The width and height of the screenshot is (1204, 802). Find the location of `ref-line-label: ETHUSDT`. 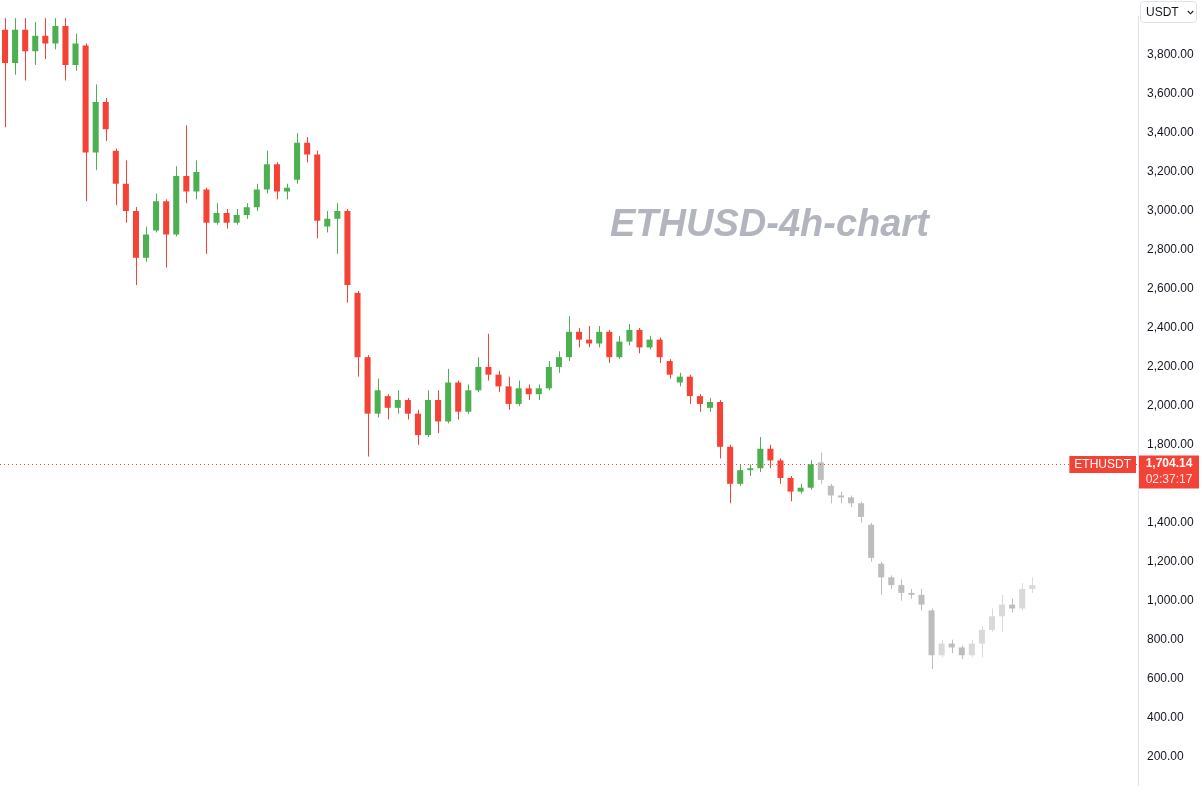

ref-line-label: ETHUSDT is located at coordinates (1103, 464).